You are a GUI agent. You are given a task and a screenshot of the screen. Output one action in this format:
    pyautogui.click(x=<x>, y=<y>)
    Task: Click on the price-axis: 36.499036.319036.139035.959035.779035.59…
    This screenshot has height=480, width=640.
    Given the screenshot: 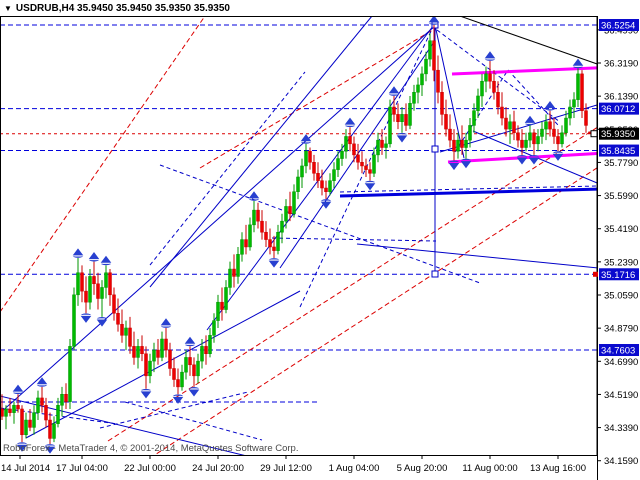 What is the action you would take?
    pyautogui.click(x=614, y=243)
    